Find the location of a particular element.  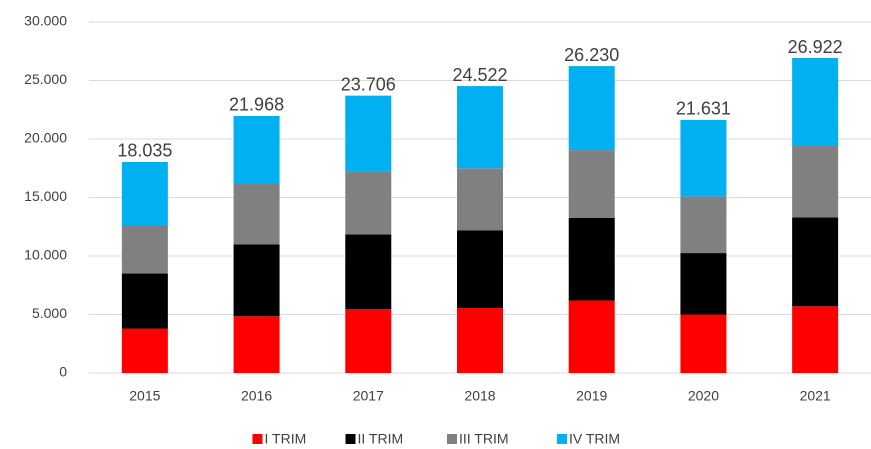

x-tick-label: 2017 is located at coordinates (368, 396).